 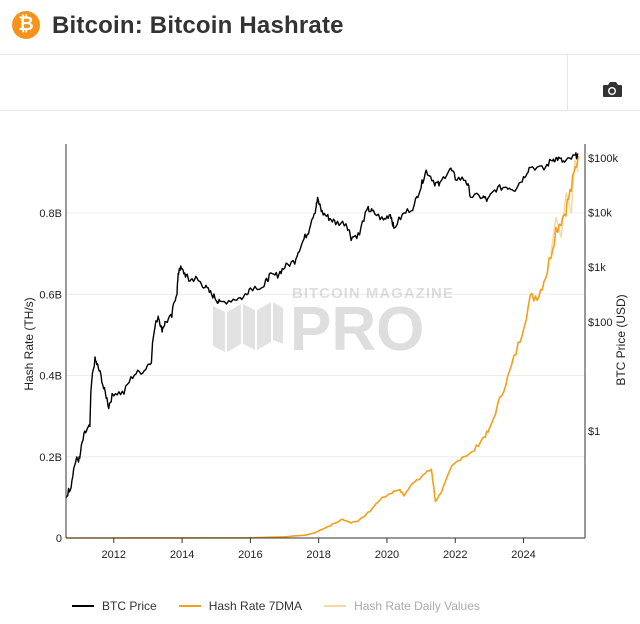 What do you see at coordinates (255, 606) in the screenshot?
I see `legend-label-hash-rate-7dma: Hash Rate 7DMA` at bounding box center [255, 606].